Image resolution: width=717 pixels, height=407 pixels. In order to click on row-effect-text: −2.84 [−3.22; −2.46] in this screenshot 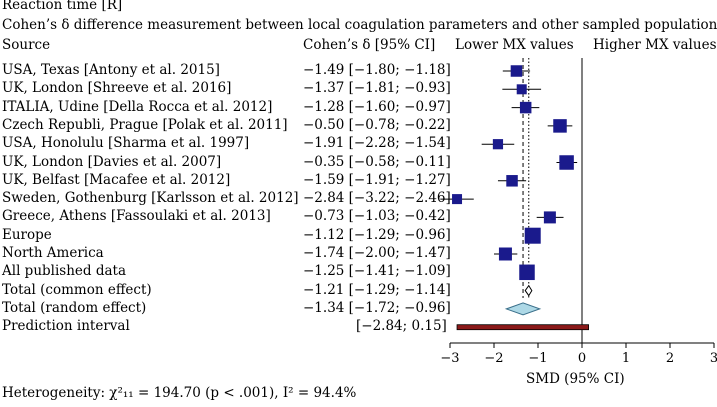, I will do `click(377, 198)`.